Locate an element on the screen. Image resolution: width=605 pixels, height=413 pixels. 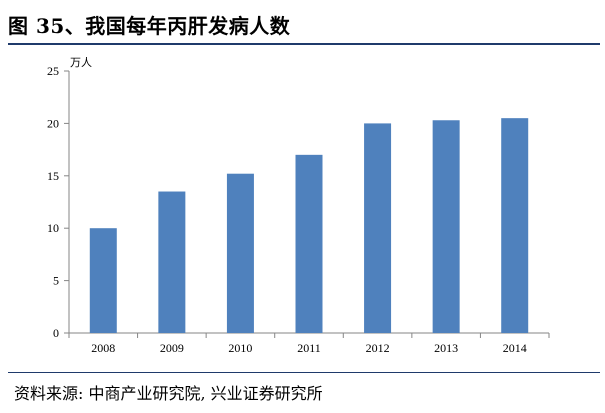
bar-2013 is located at coordinates (446, 226).